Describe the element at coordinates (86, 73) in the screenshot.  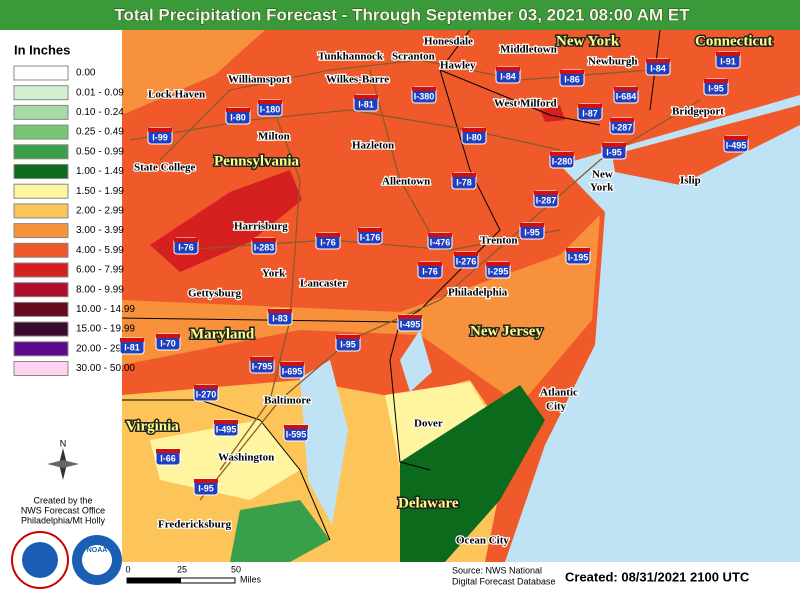
I see `legend-label: 0.00` at that location.